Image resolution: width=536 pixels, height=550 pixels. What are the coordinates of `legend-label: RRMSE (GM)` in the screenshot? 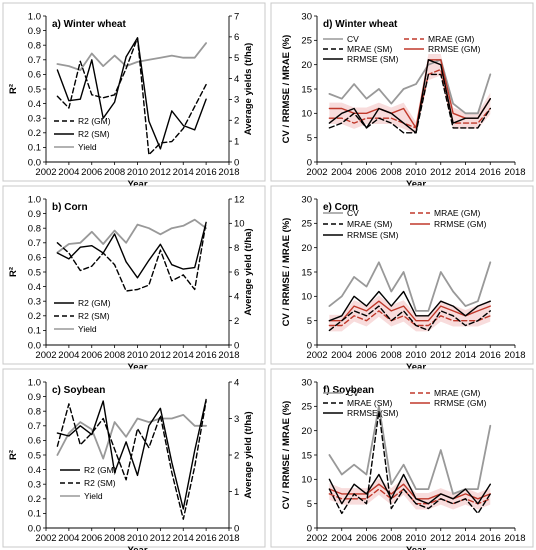 It's located at (460, 403).